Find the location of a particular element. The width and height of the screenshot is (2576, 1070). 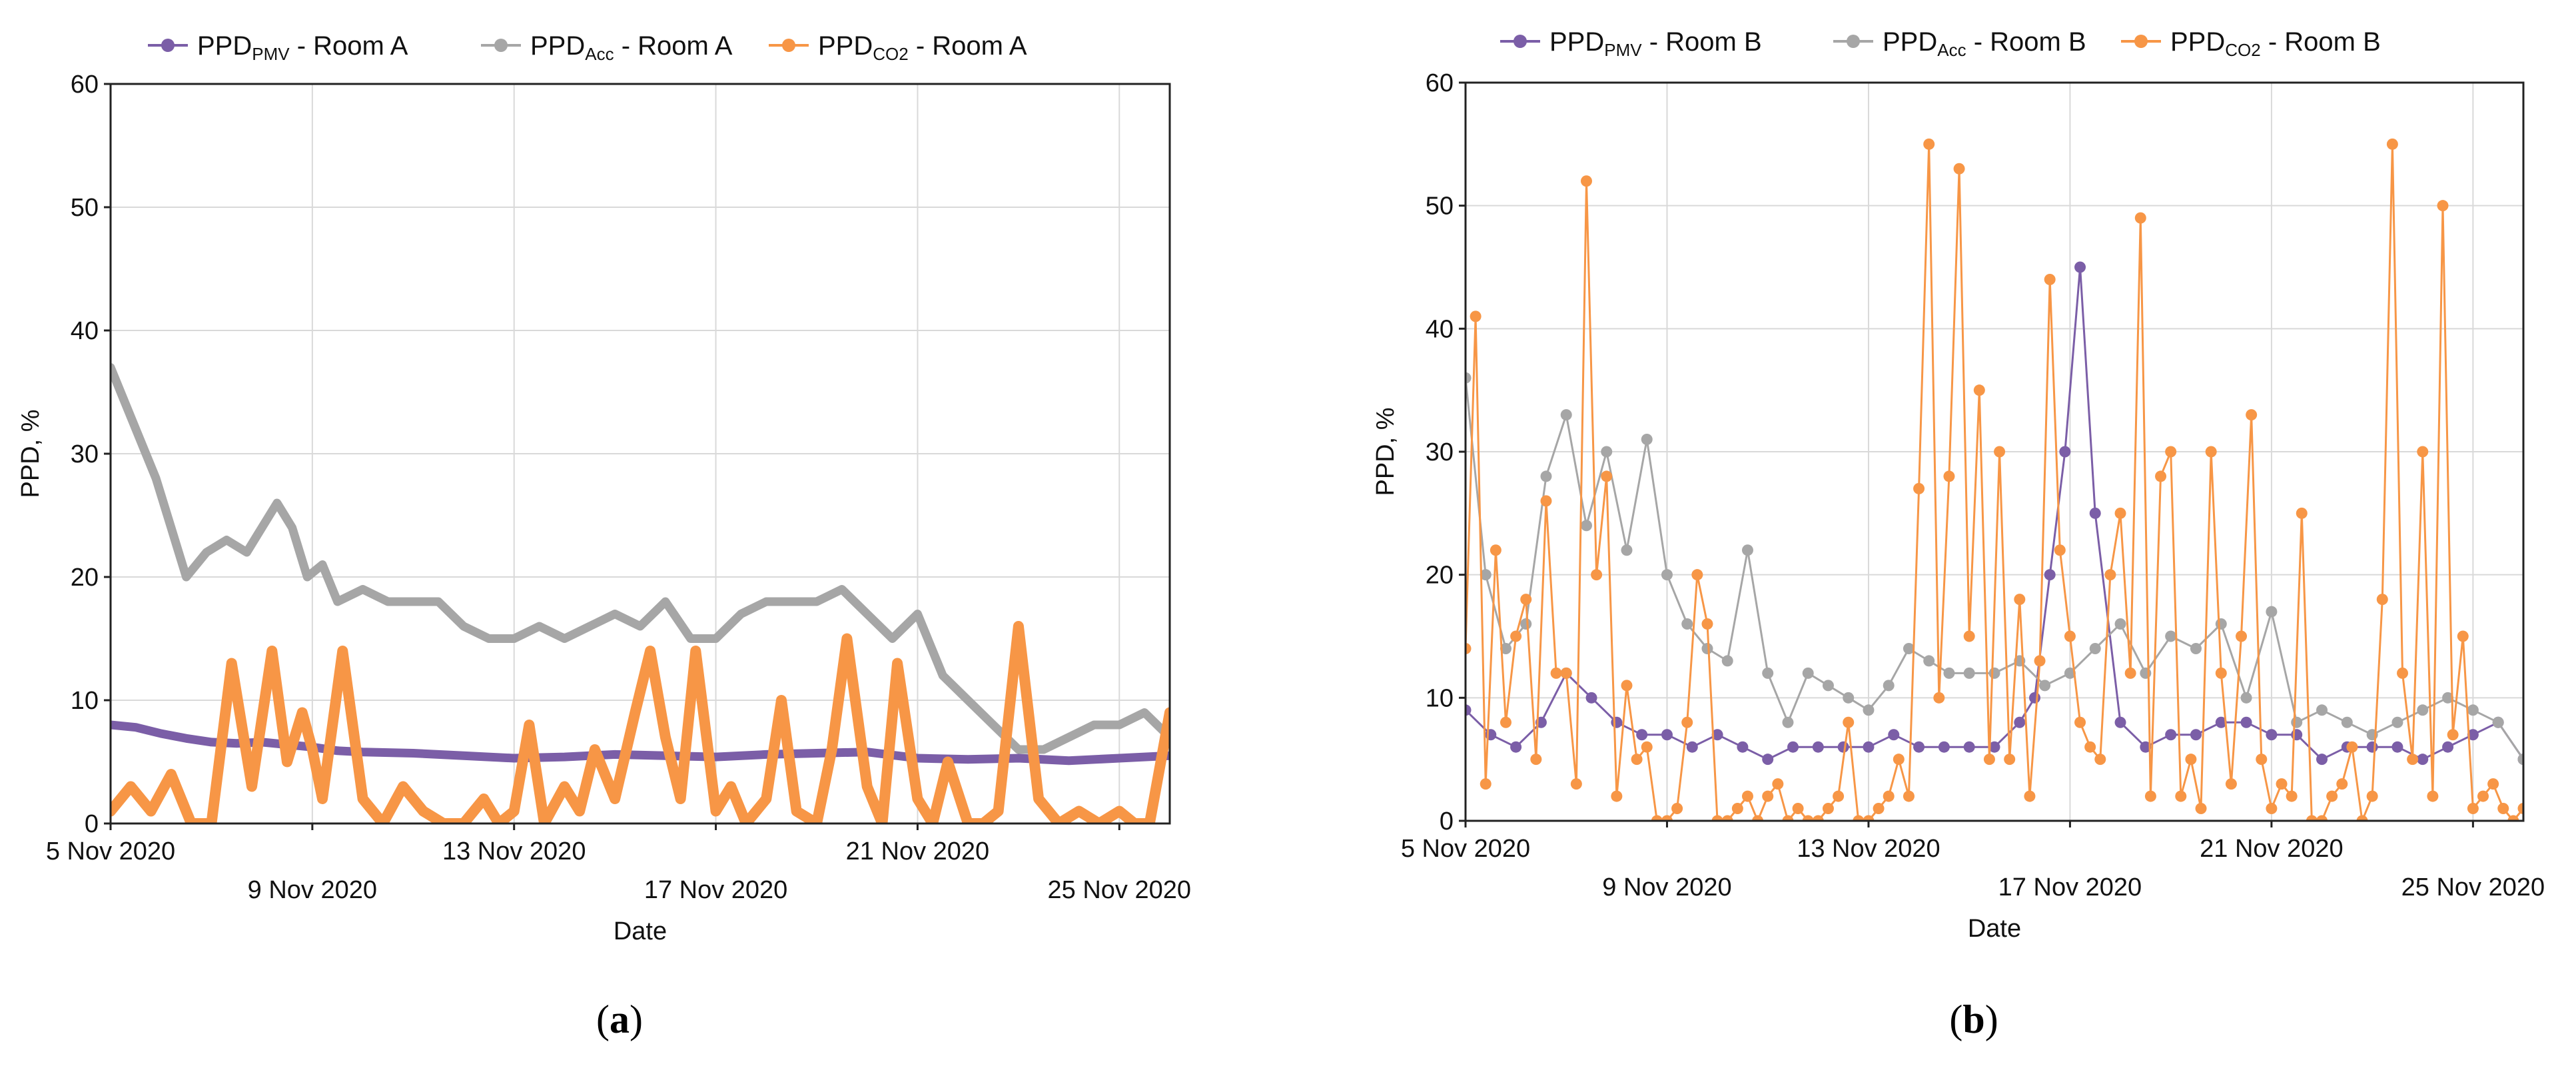

y-tick-label: 50 is located at coordinates (85, 208).